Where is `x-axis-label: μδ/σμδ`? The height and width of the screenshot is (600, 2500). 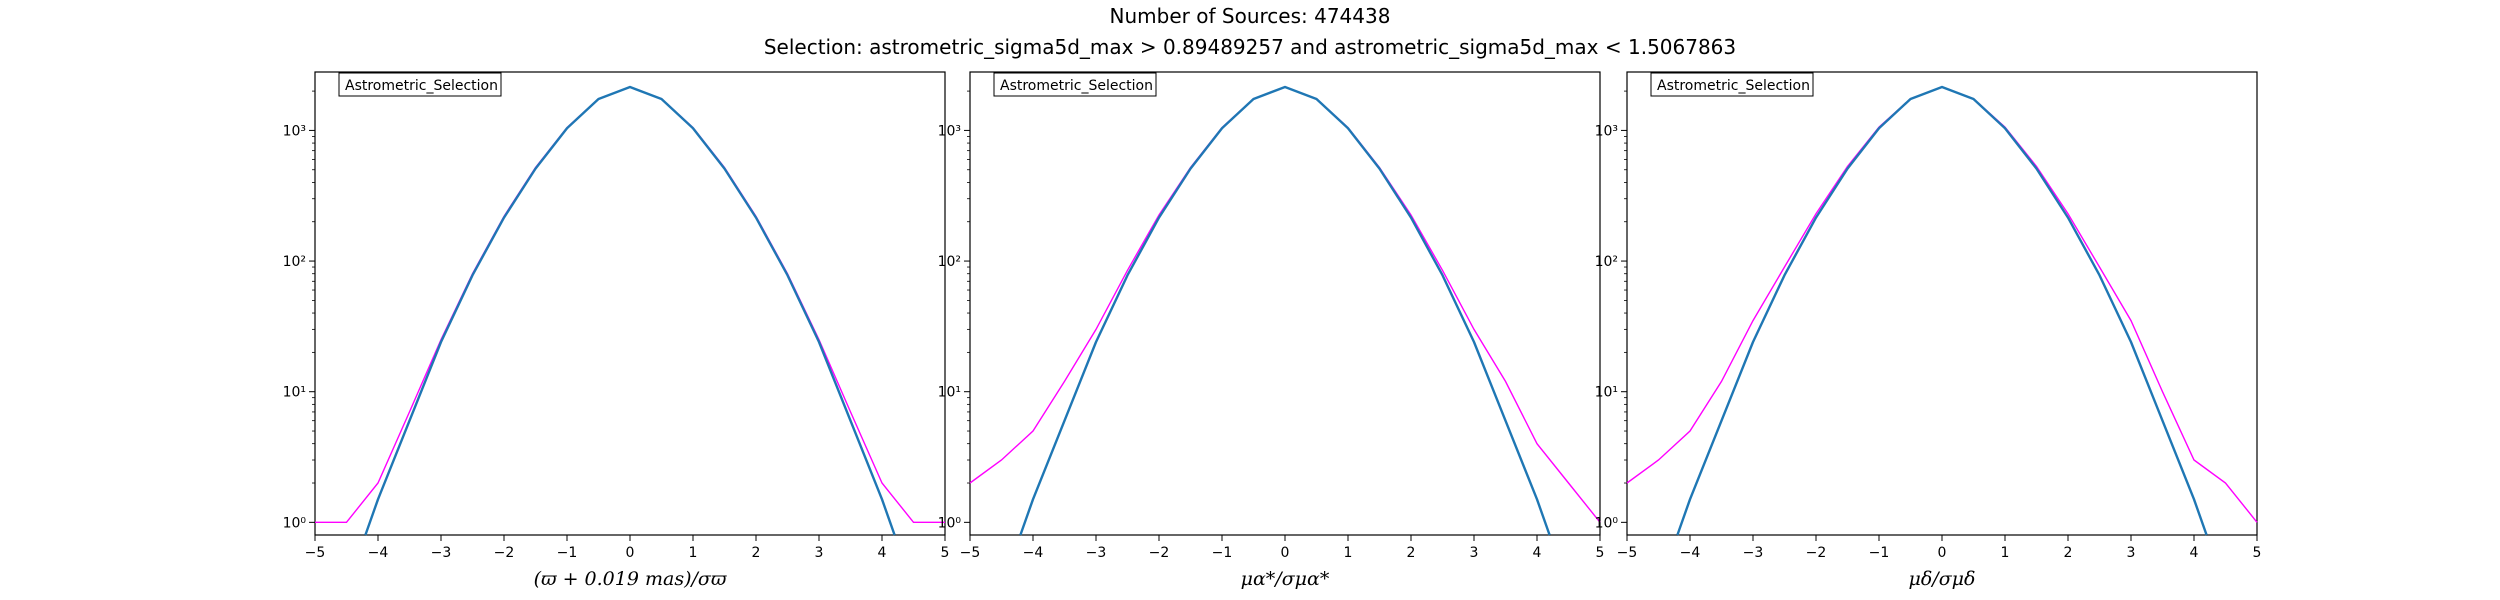
x-axis-label: μδ/σμδ is located at coordinates (1942, 579).